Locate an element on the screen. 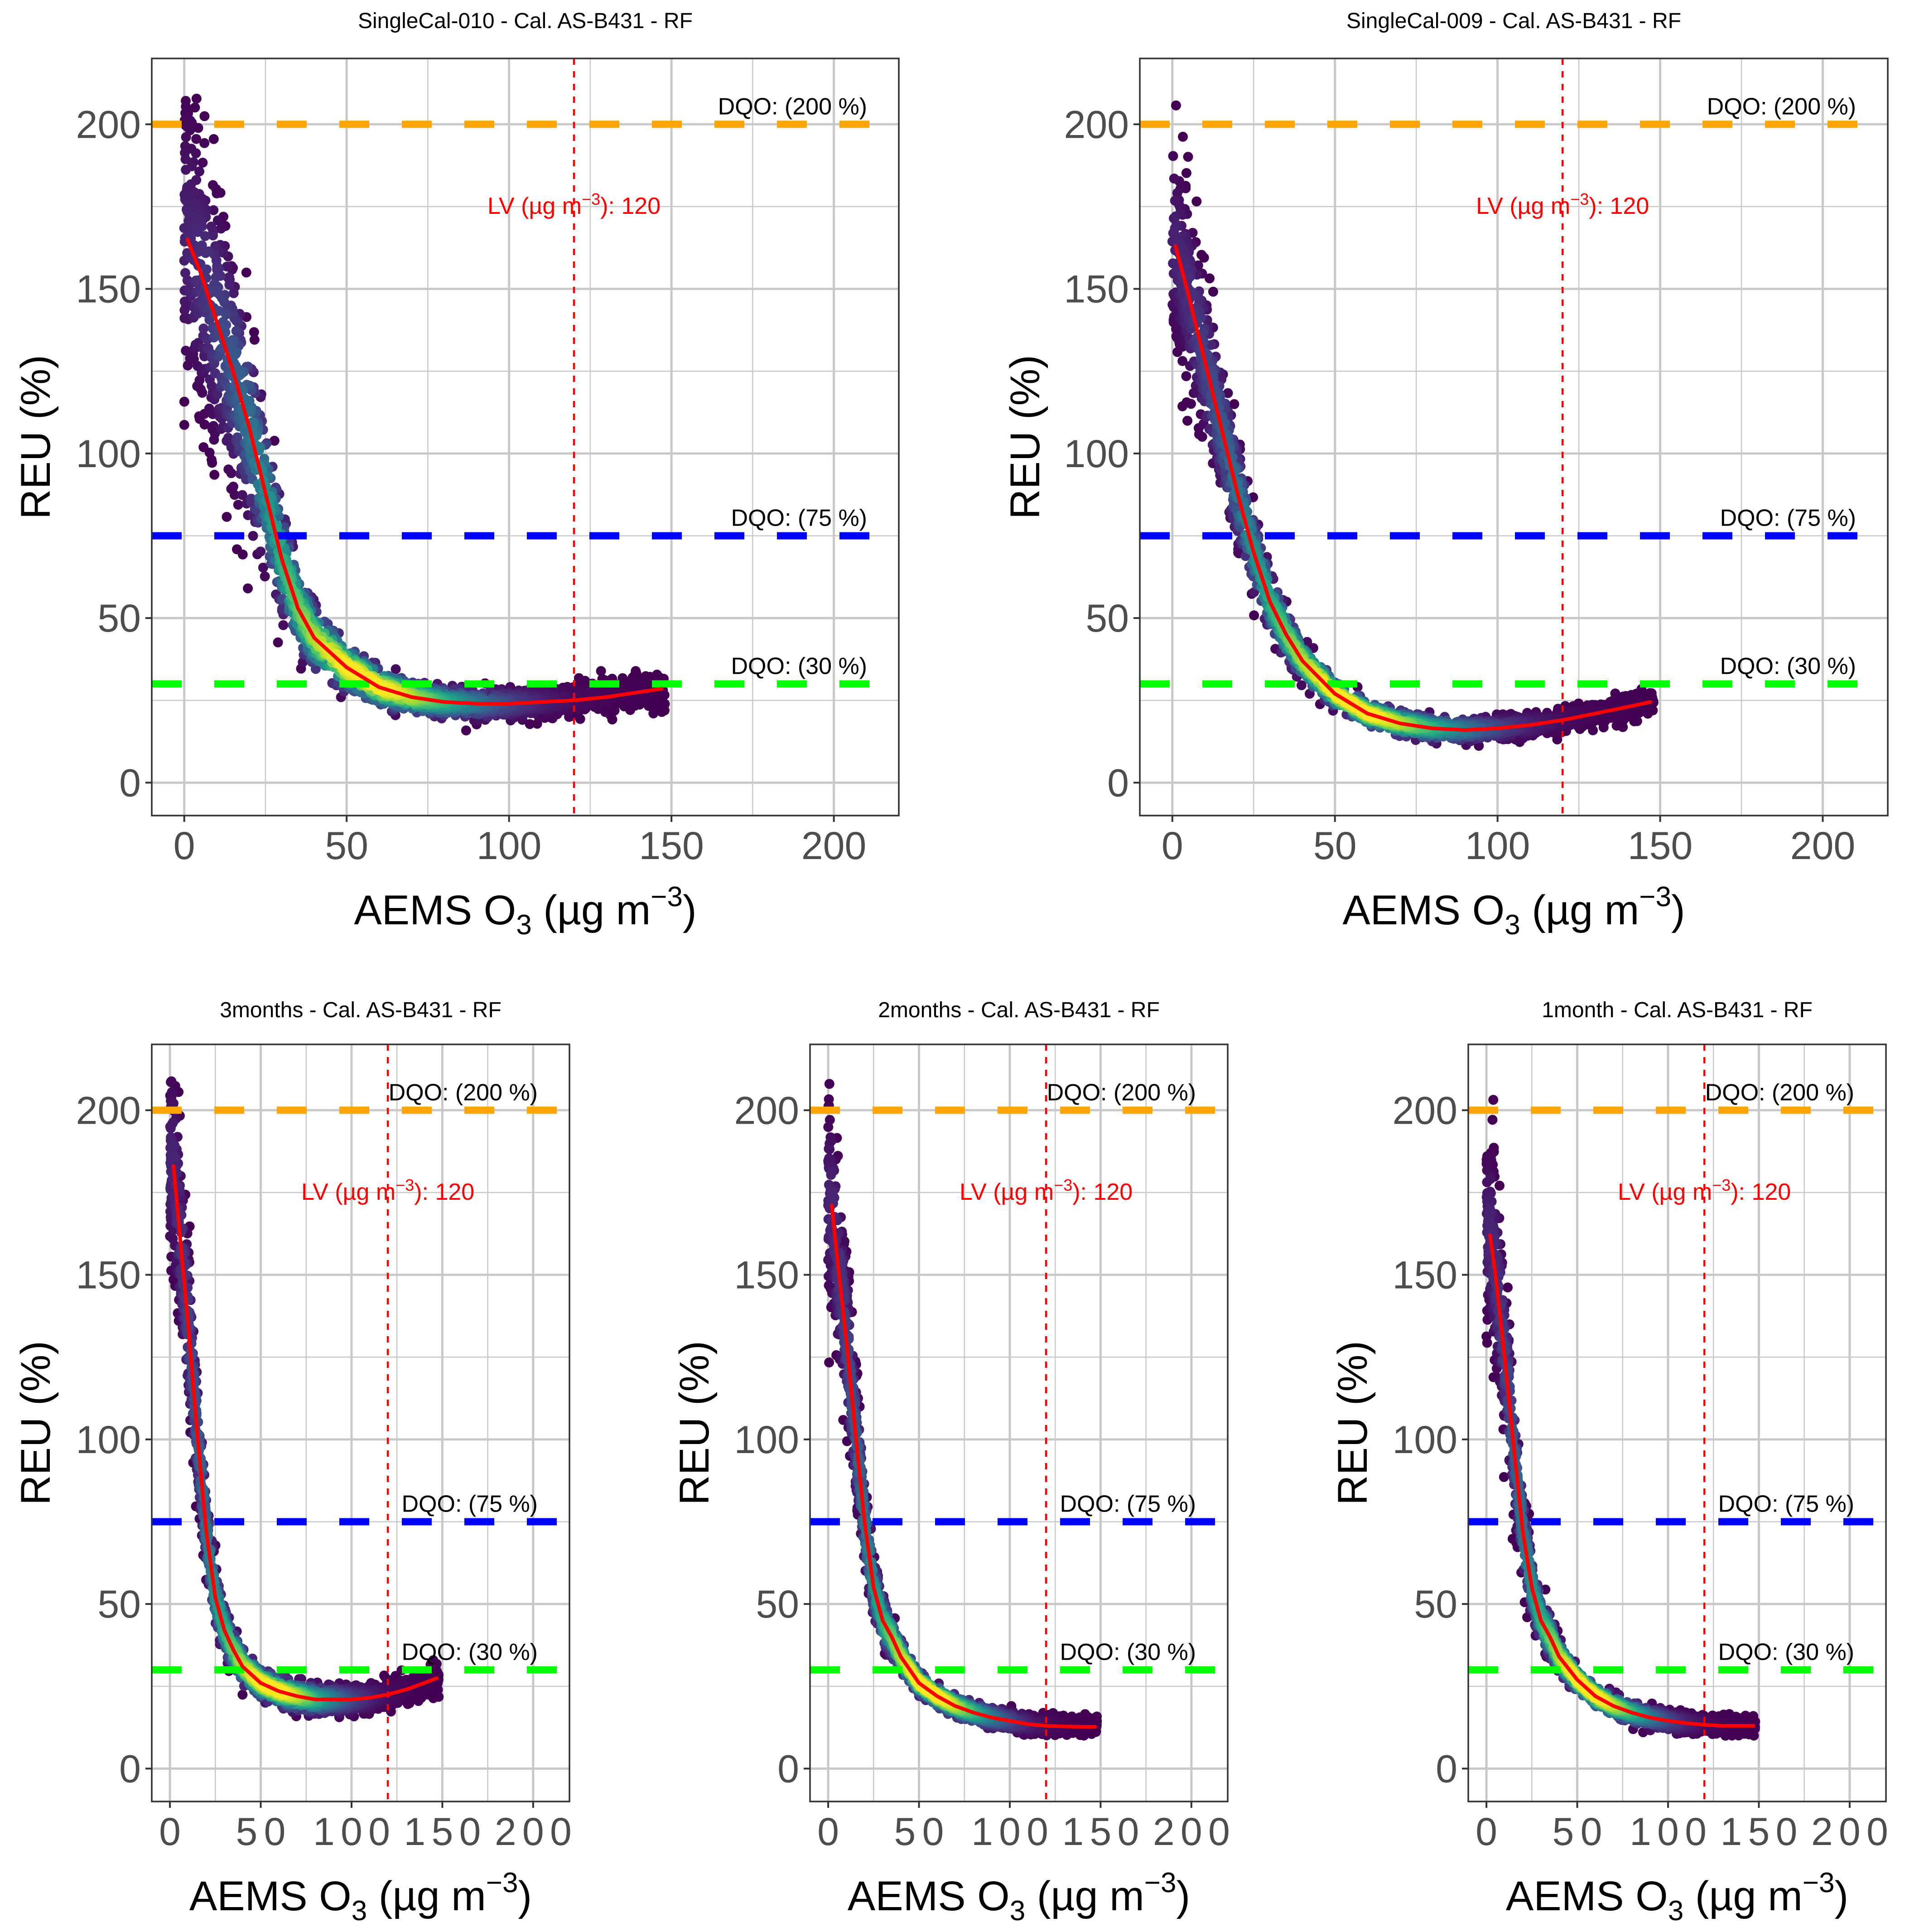 Image resolution: width=1905 pixels, height=1932 pixels. x-tick-label: 100 is located at coordinates (509, 846).